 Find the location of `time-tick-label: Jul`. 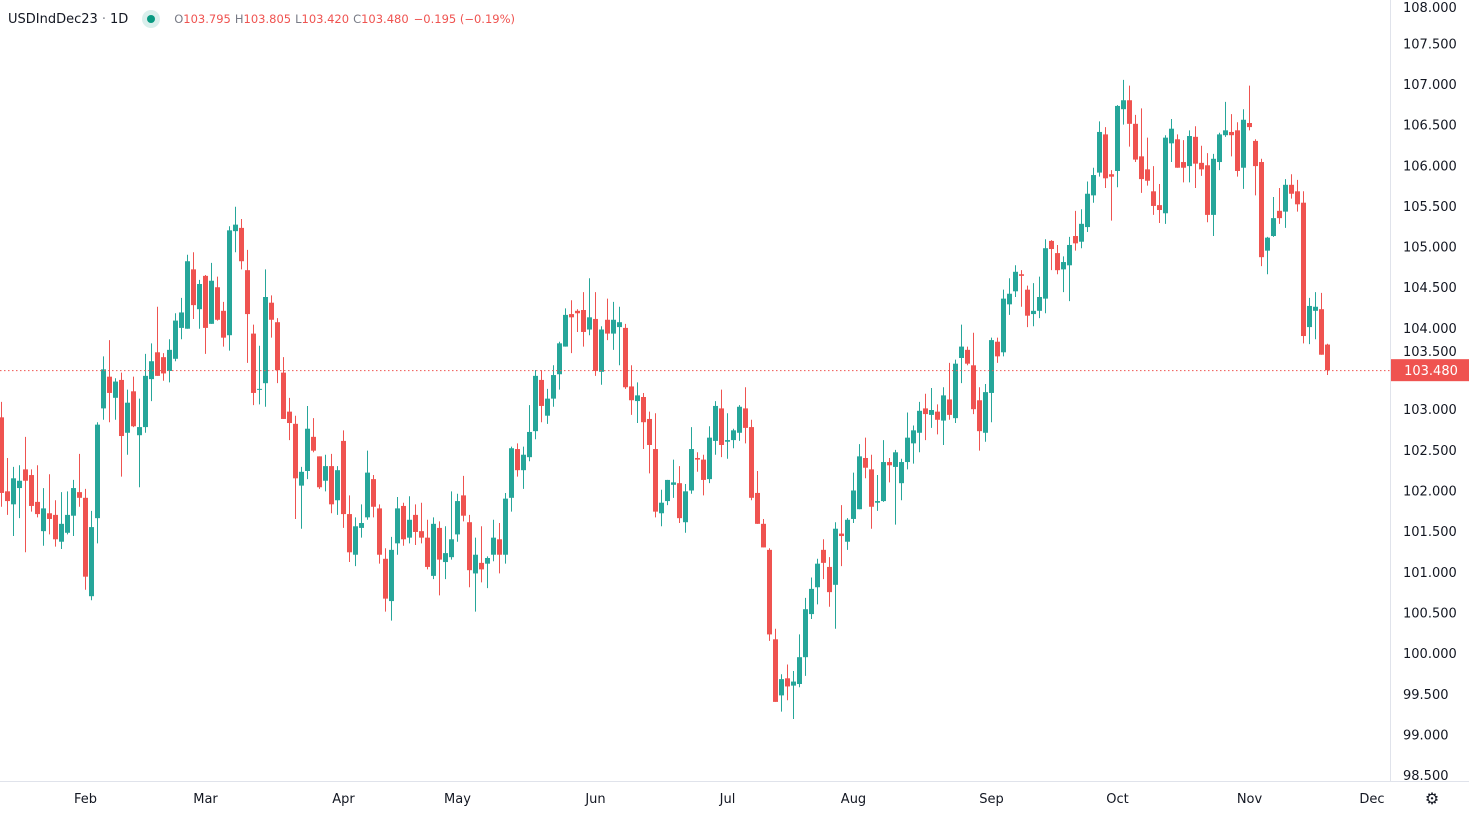

time-tick-label: Jul is located at coordinates (727, 799).